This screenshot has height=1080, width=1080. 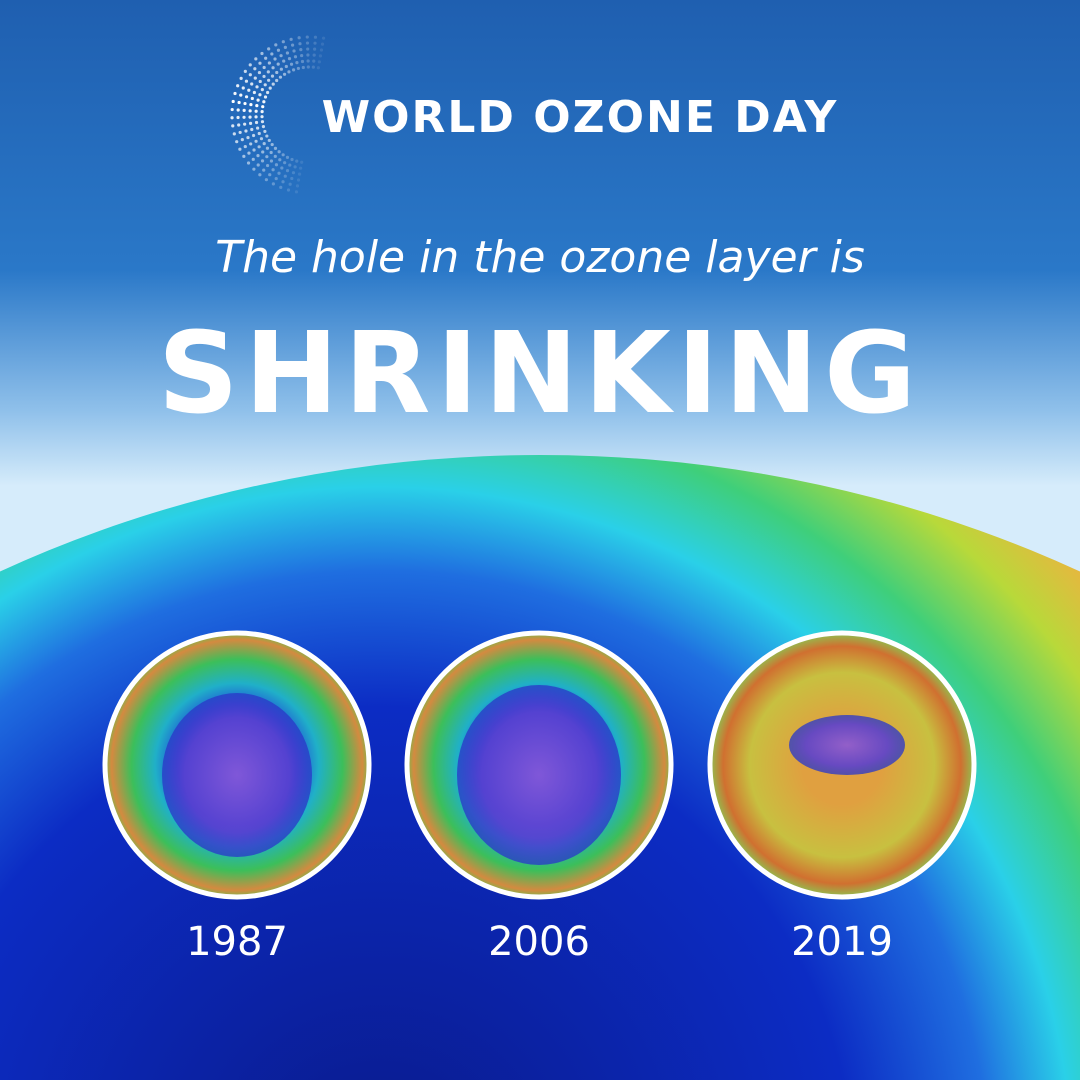 What do you see at coordinates (539, 942) in the screenshot?
I see `year-label: 2006` at bounding box center [539, 942].